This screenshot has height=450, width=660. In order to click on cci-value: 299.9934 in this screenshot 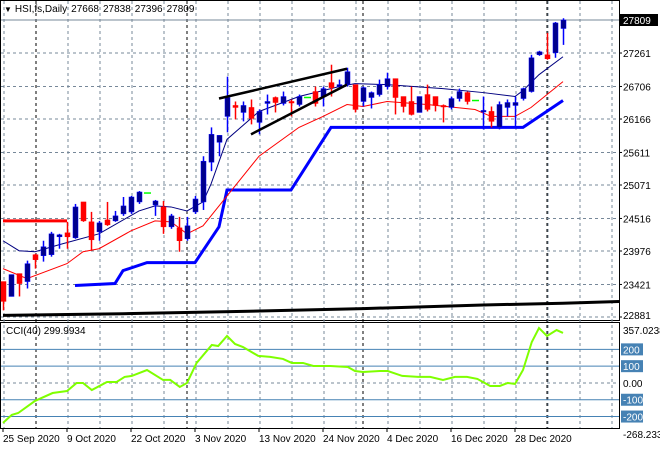, I will do `click(64, 331)`.